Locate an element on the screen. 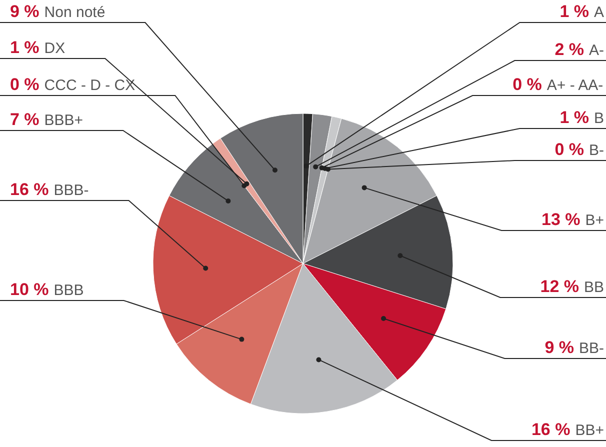 Image resolution: width=606 pixels, height=447 pixels. data-label: 7 % is located at coordinates (25, 119).